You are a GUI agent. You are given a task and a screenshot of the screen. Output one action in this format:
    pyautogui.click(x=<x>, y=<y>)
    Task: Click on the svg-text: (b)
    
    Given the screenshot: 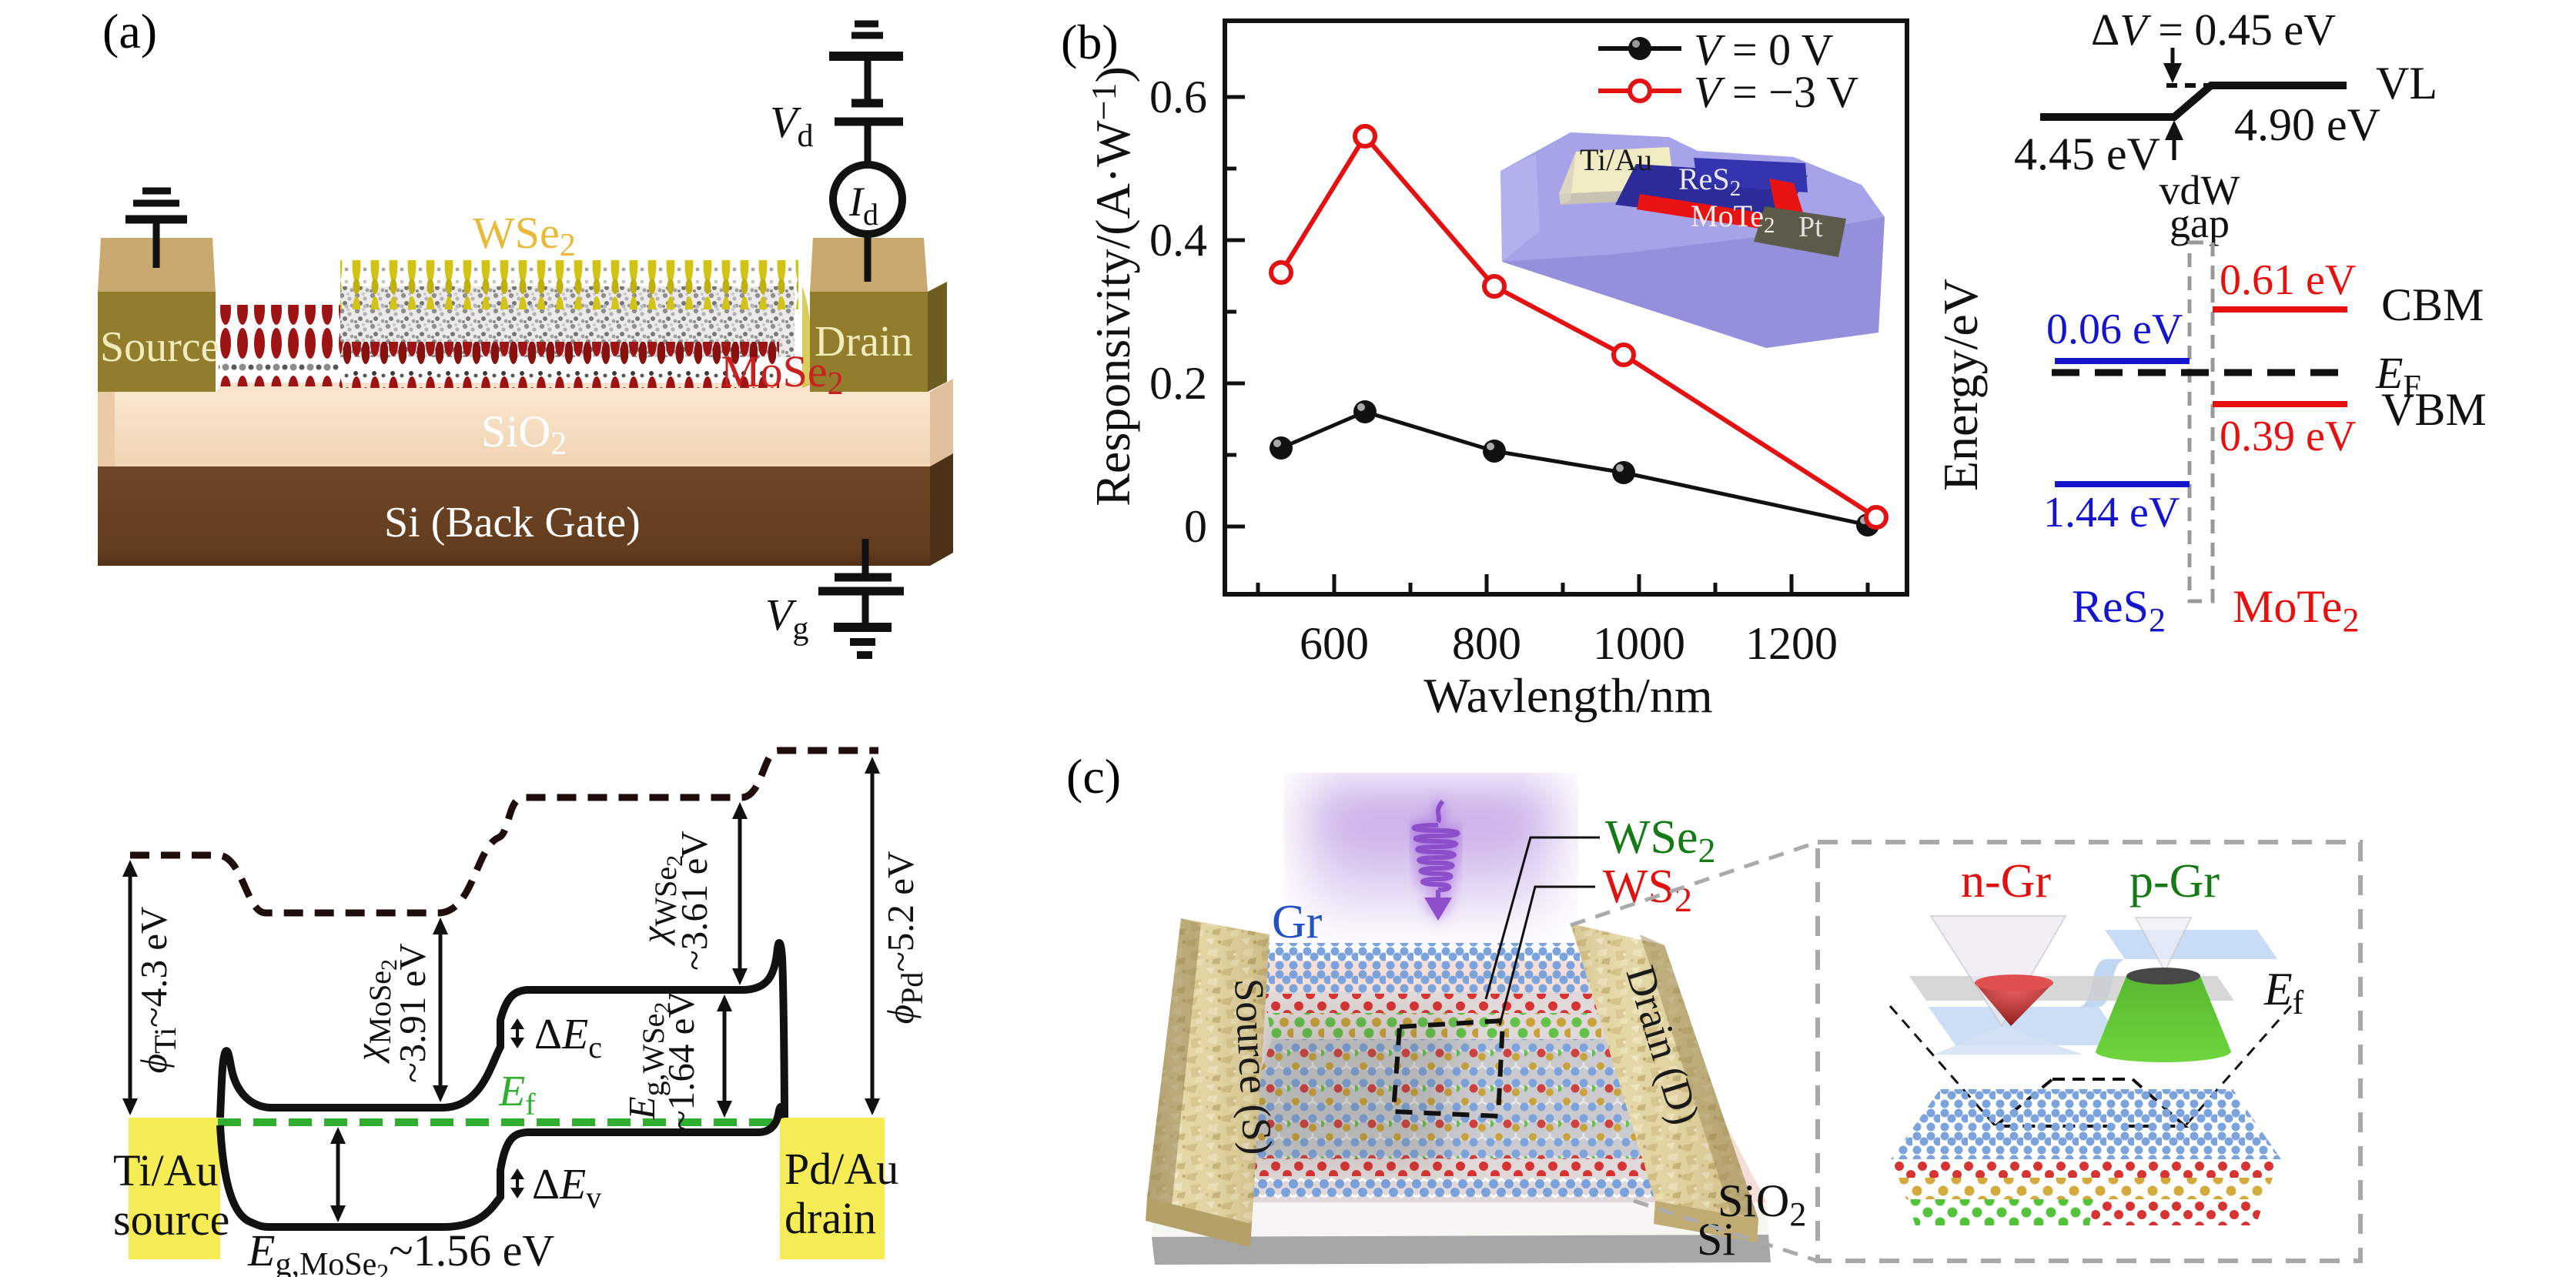 What is the action you would take?
    pyautogui.click(x=1090, y=42)
    